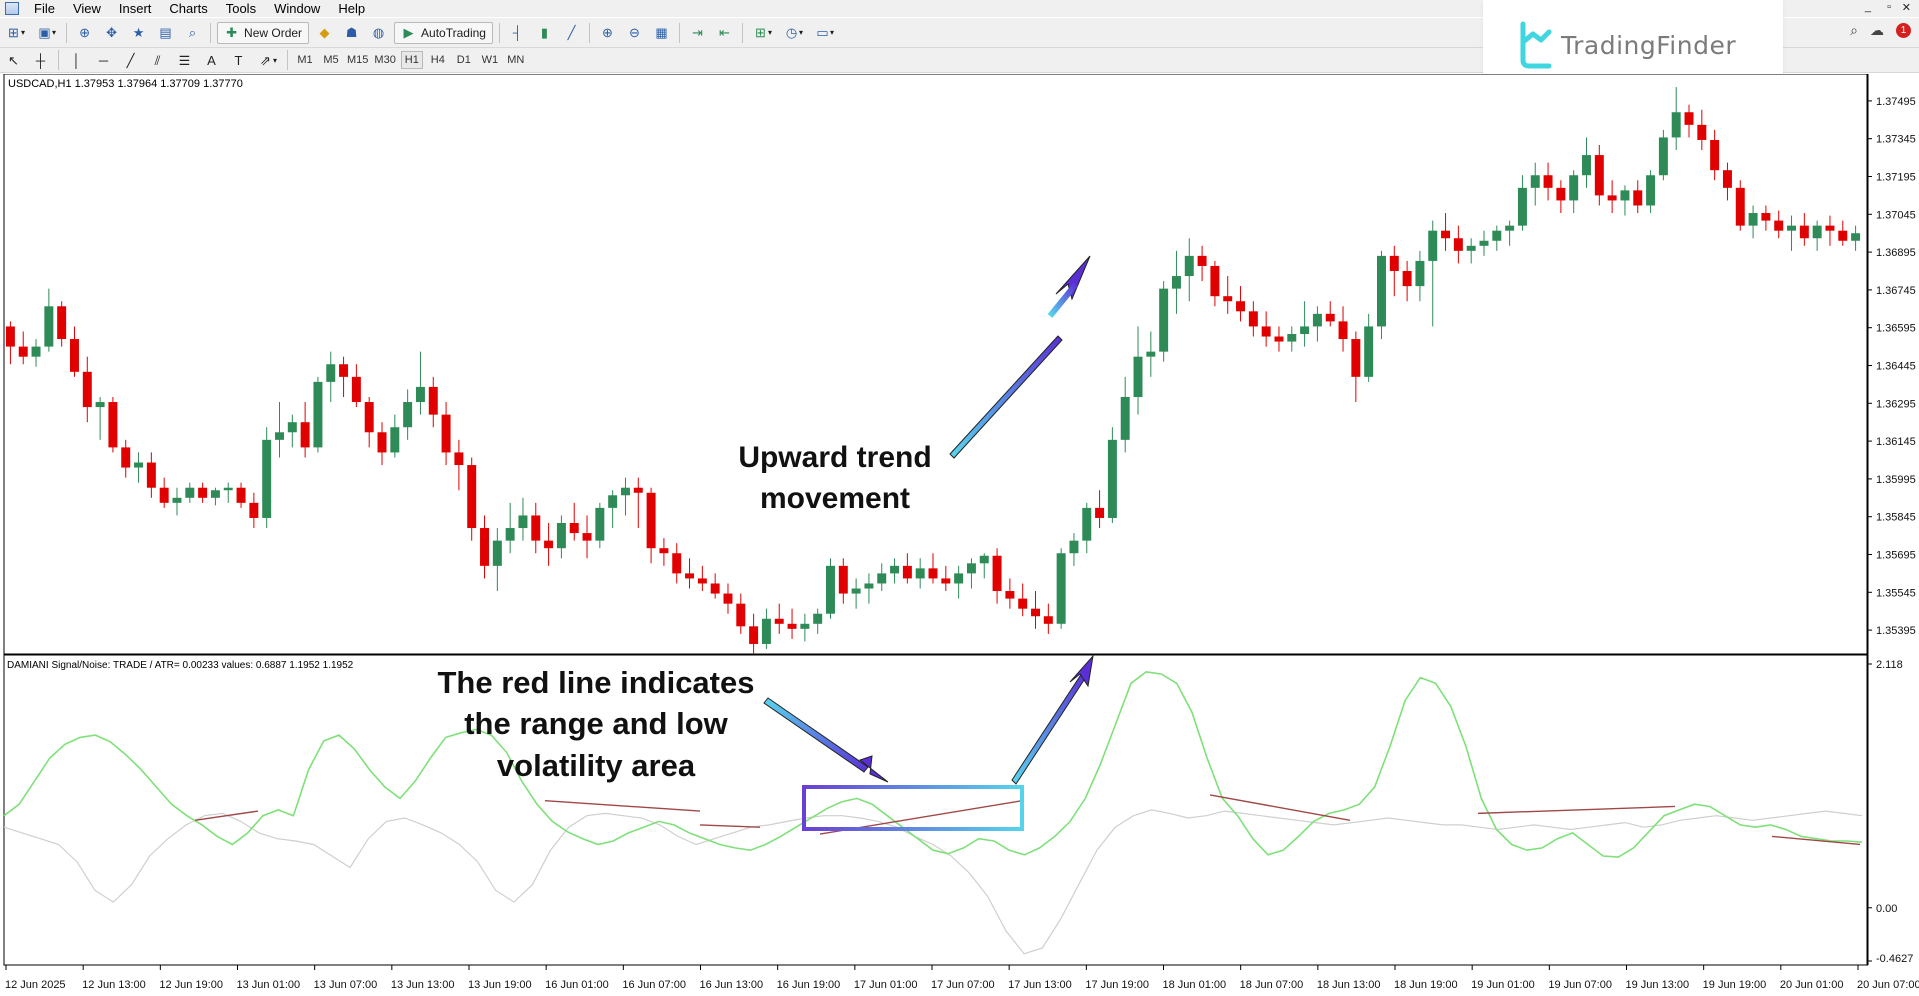  I want to click on chat-icon: ☁, so click(1877, 30).